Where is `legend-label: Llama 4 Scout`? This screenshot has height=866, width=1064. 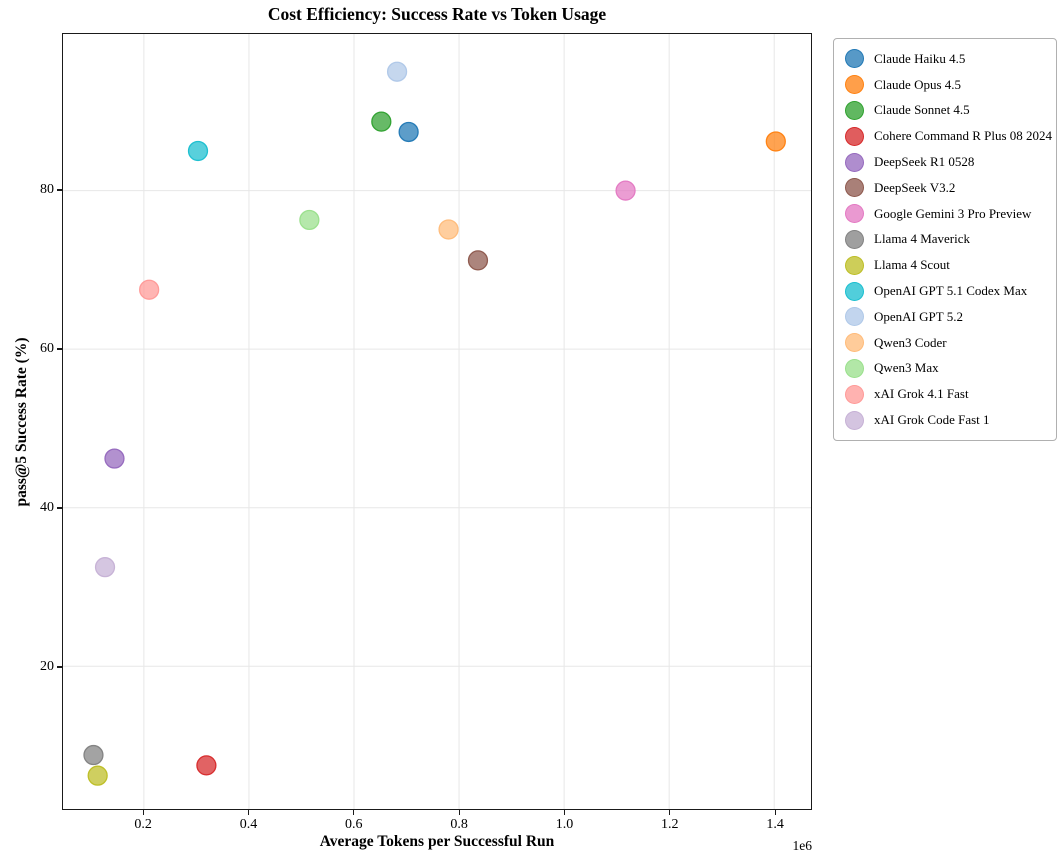 legend-label: Llama 4 Scout is located at coordinates (912, 265).